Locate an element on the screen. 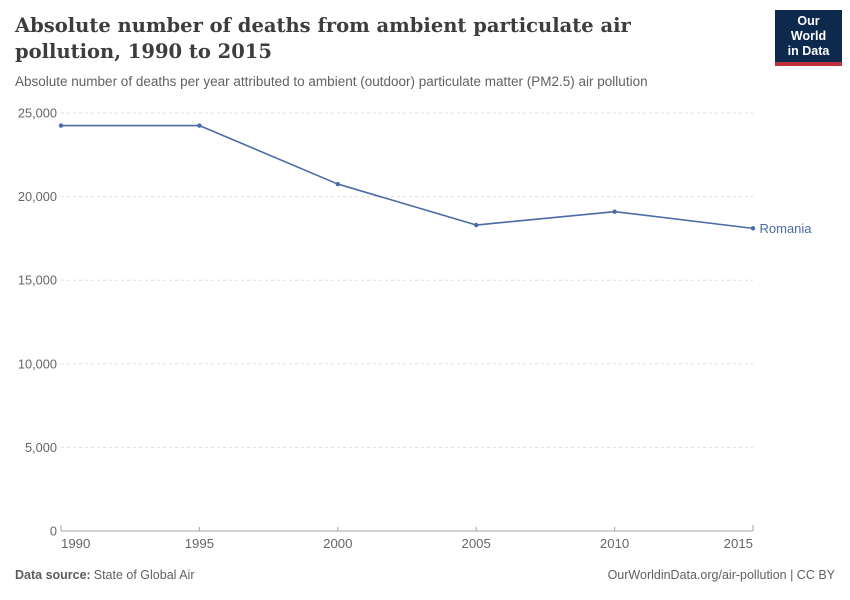 This screenshot has width=850, height=600. y-tick-label: 25,000 is located at coordinates (37, 113).